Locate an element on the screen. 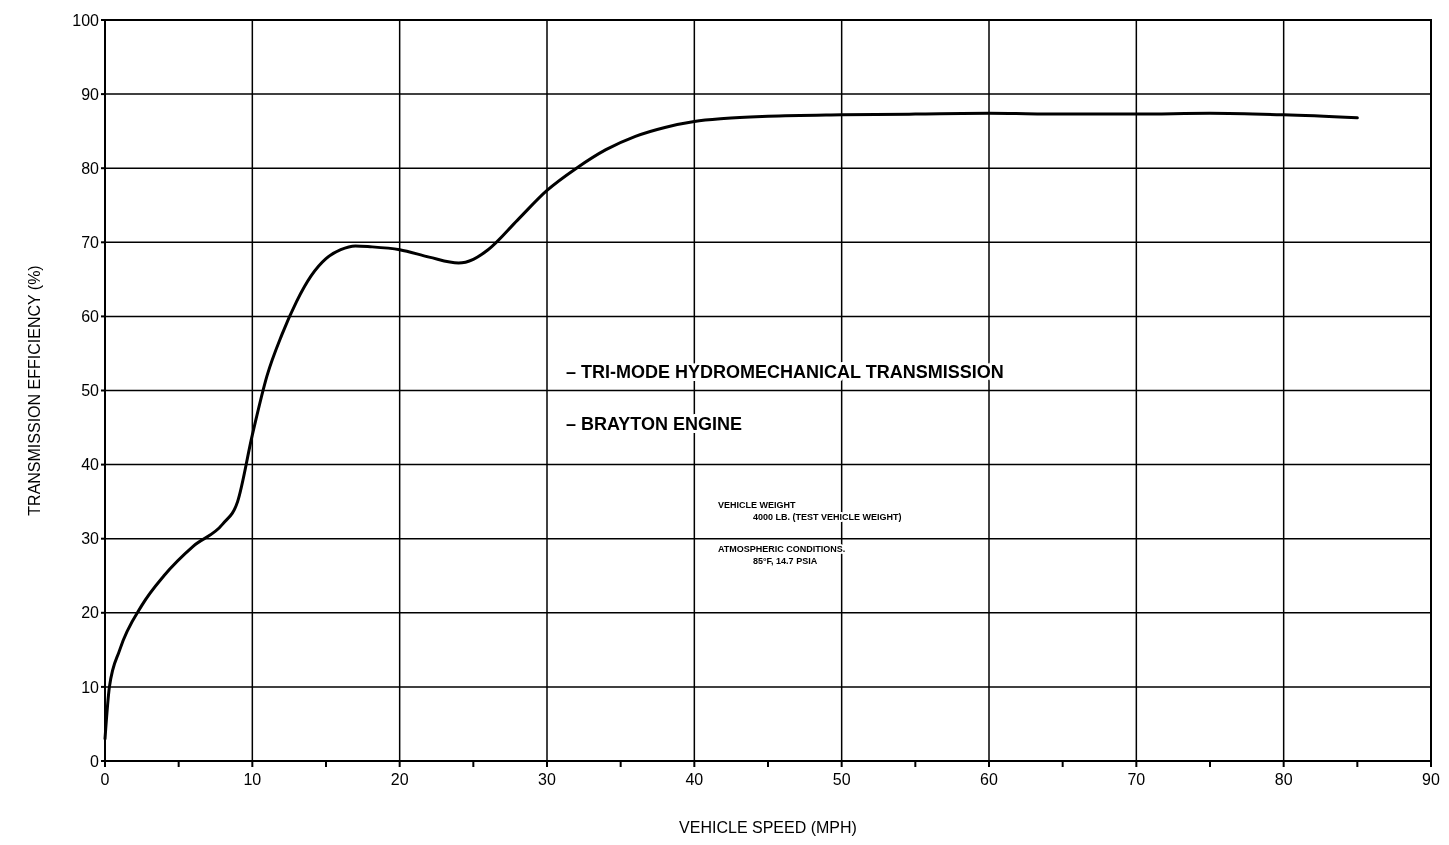 Image resolution: width=1449 pixels, height=845 pixels. x-tick-label: 70 is located at coordinates (1136, 779).